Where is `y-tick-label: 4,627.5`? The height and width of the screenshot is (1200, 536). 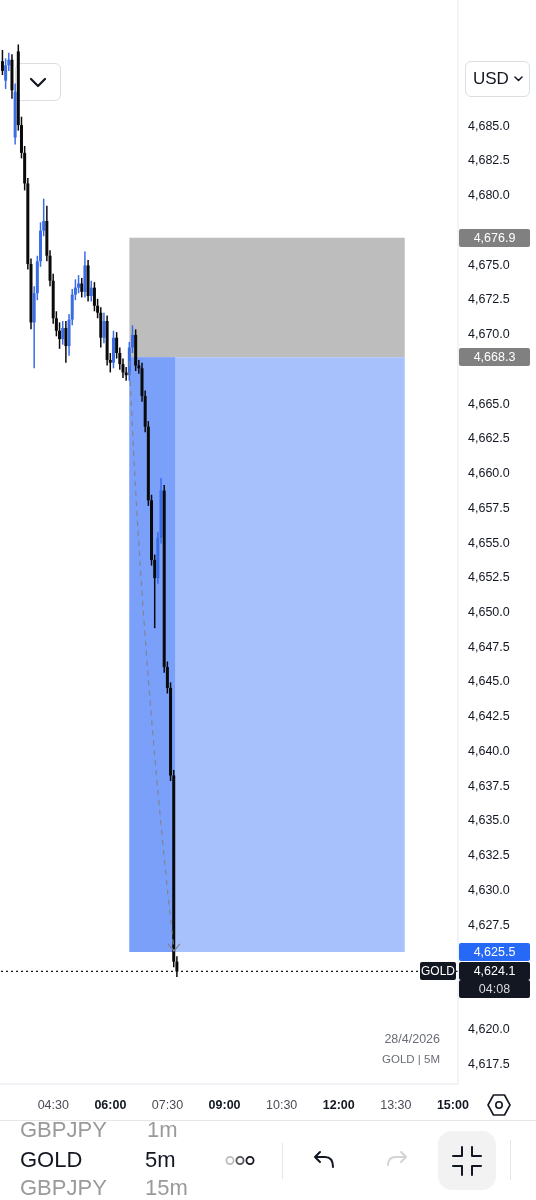
y-tick-label: 4,627.5 is located at coordinates (489, 924).